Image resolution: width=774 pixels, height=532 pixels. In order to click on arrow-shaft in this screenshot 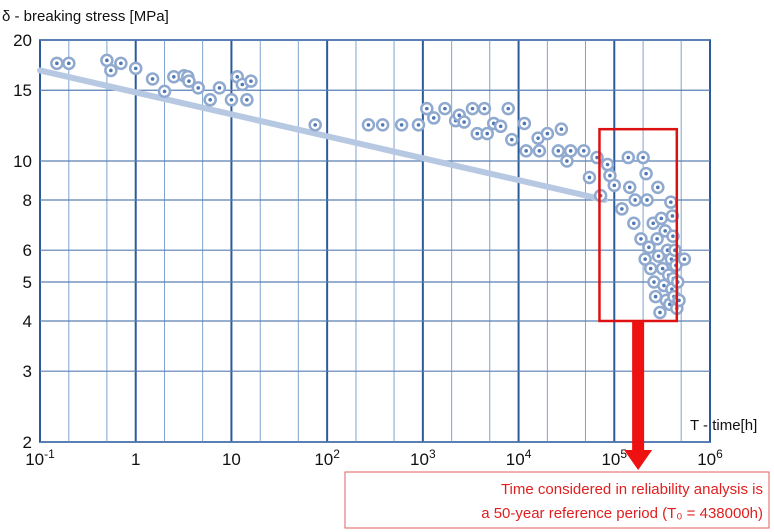, I will do `click(638, 385)`.